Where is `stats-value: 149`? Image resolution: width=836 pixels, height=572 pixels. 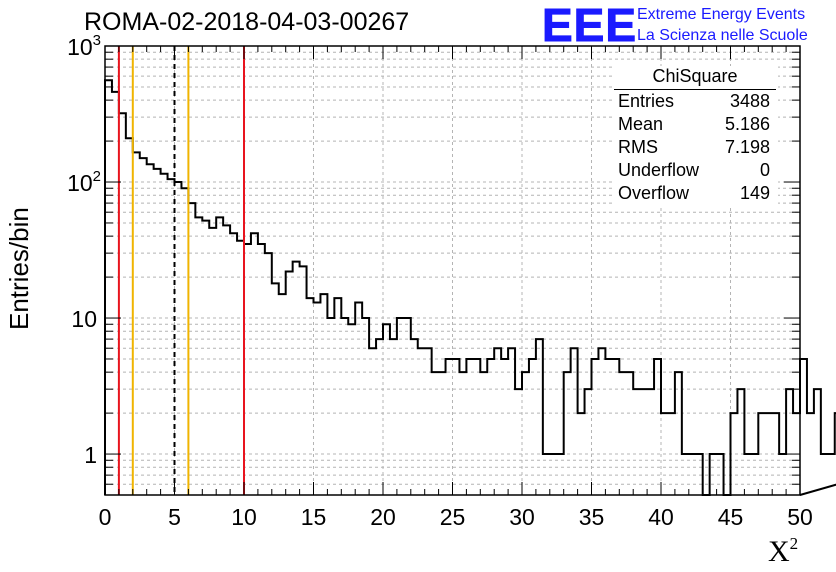 stats-value: 149 is located at coordinates (754, 193).